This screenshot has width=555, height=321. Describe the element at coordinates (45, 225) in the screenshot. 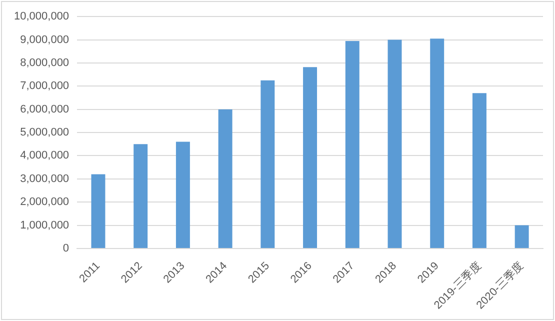

I see `y-tick-label: 1,000,000` at that location.